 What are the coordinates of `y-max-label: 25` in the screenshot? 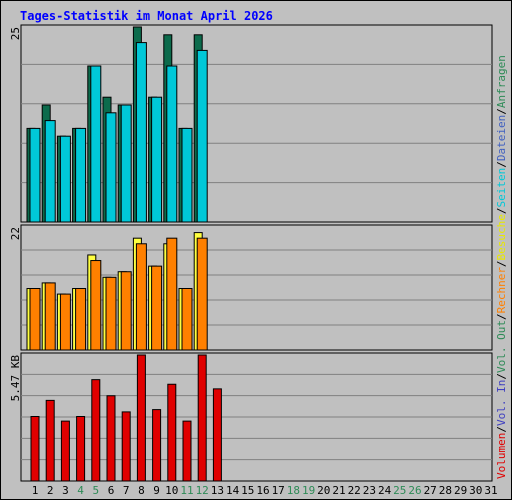 It's located at (15, 33).